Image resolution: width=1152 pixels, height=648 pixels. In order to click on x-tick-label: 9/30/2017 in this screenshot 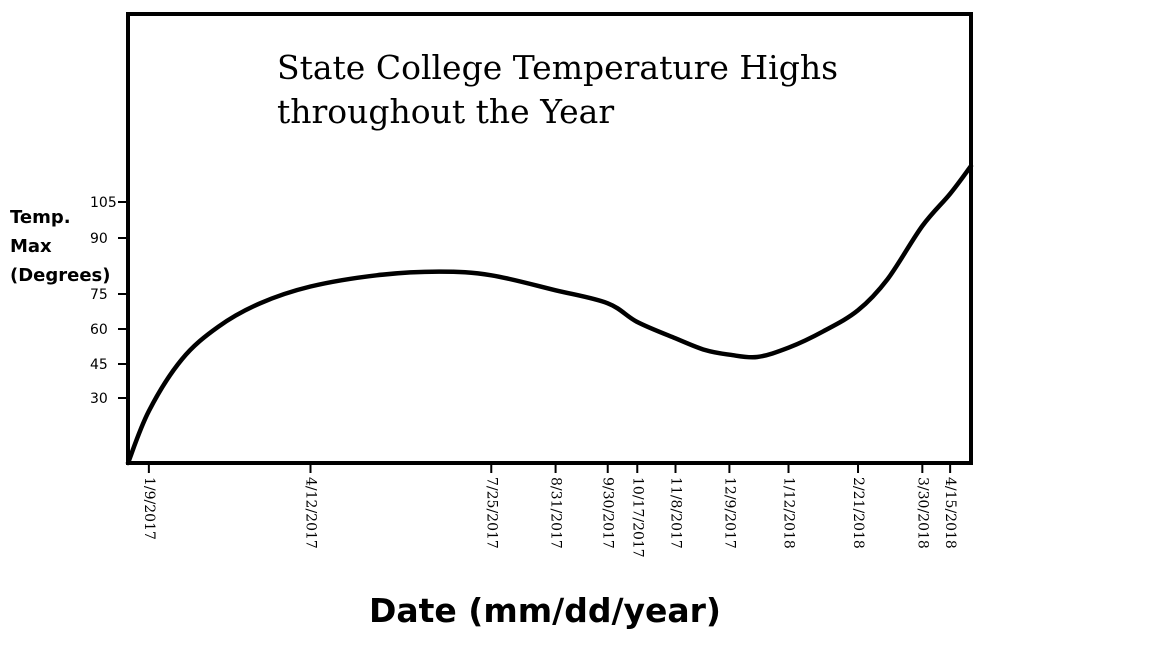, I will do `click(608, 513)`.